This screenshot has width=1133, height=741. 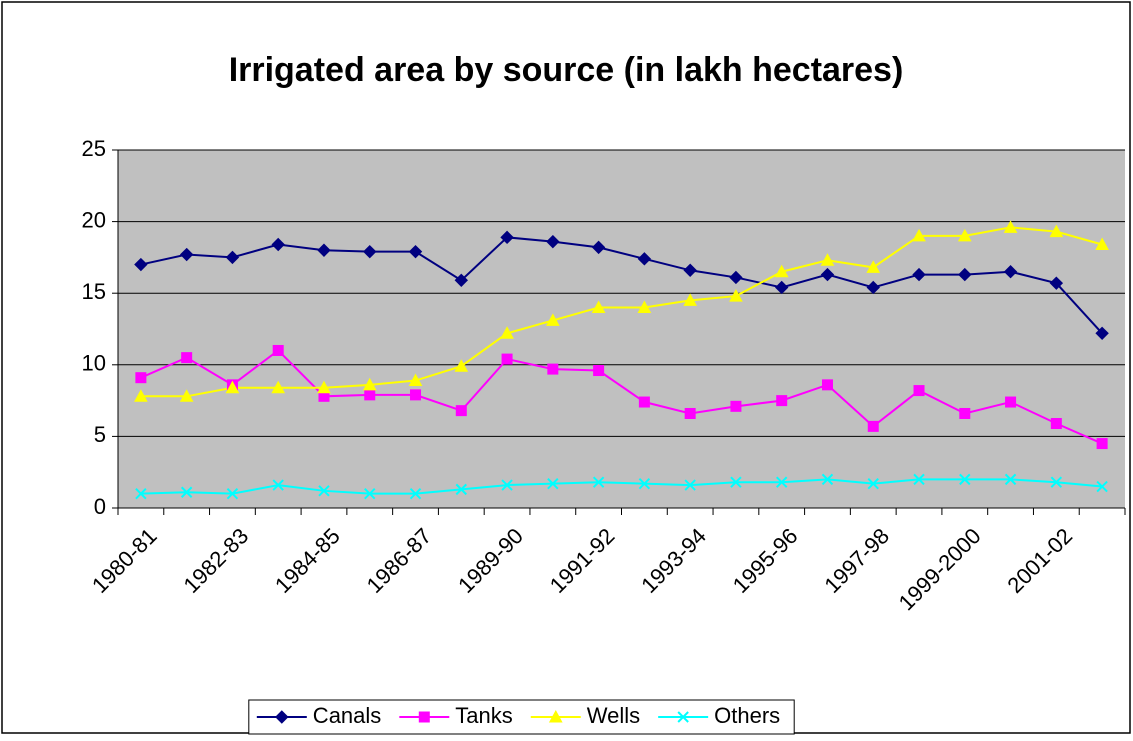 I want to click on y-tick-label: 10, so click(x=94, y=363).